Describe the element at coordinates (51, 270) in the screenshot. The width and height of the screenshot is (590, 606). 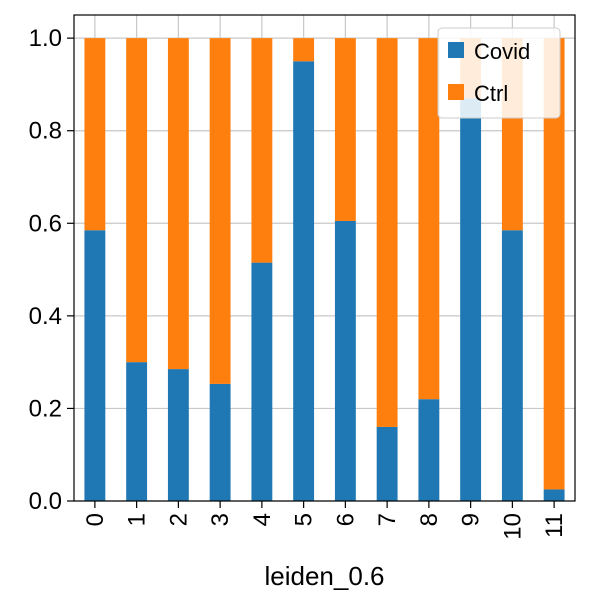
I see `y-axis: 0.0 0.2 0.4 0.6 0.8 1.0` at that location.